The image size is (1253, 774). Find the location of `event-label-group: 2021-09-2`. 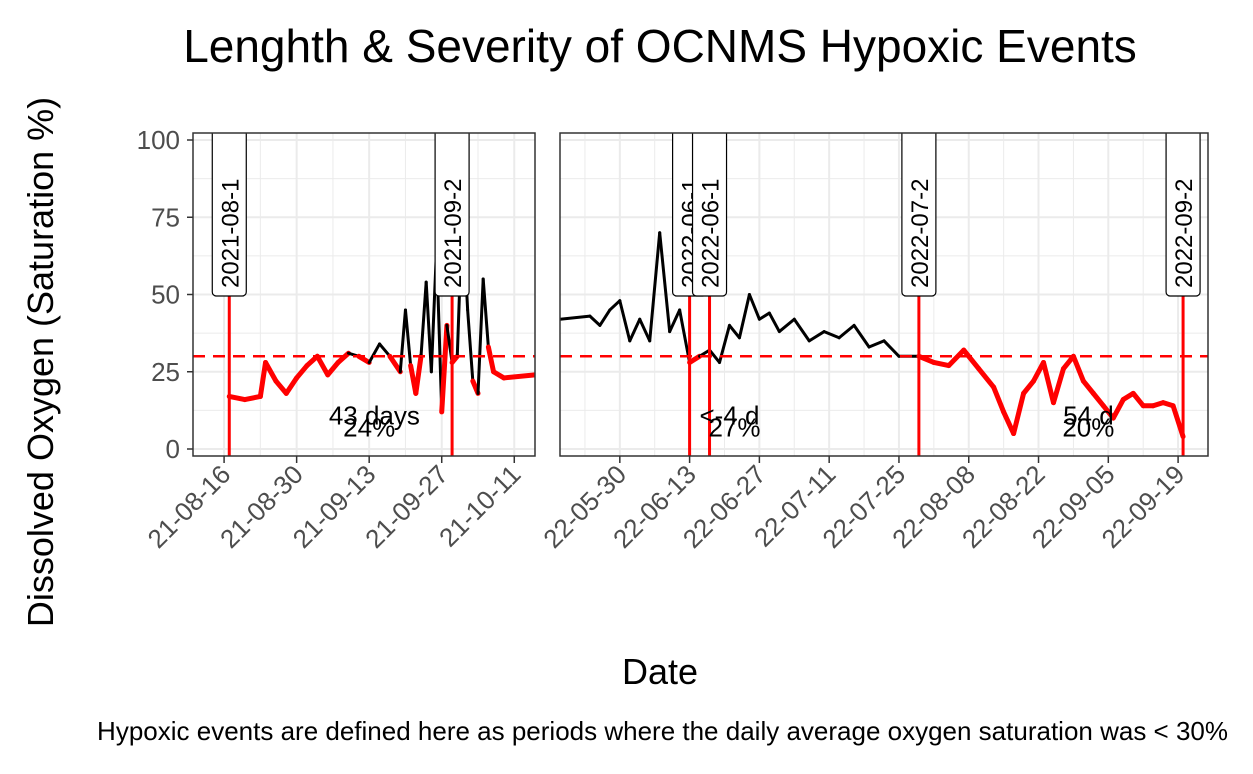

event-label-group: 2021-09-2 is located at coordinates (452, 215).